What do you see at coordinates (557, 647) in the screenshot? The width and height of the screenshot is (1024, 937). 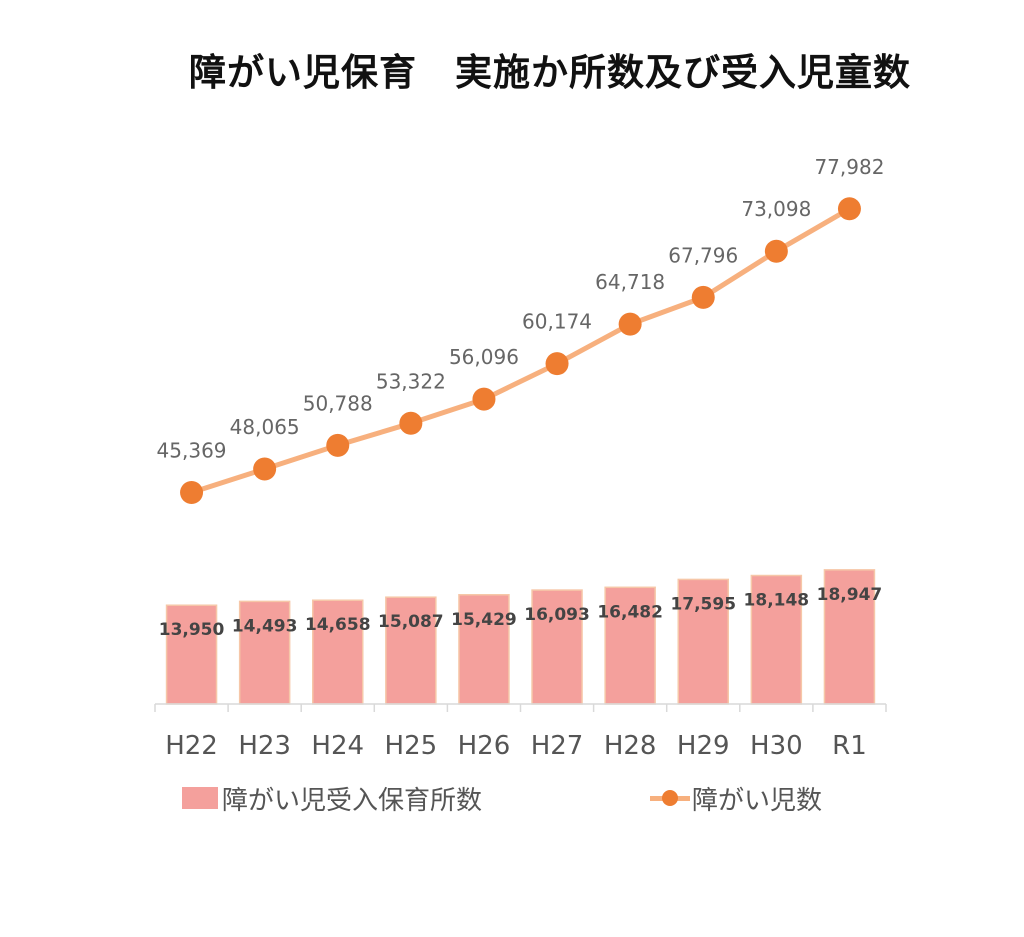 I see `bar-H27` at bounding box center [557, 647].